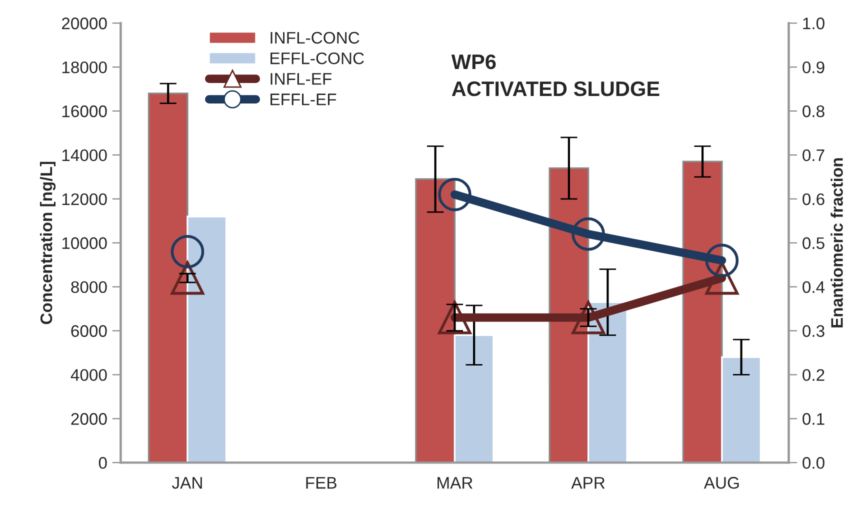  Describe the element at coordinates (84, 155) in the screenshot. I see `y-tick-label: 14000` at that location.